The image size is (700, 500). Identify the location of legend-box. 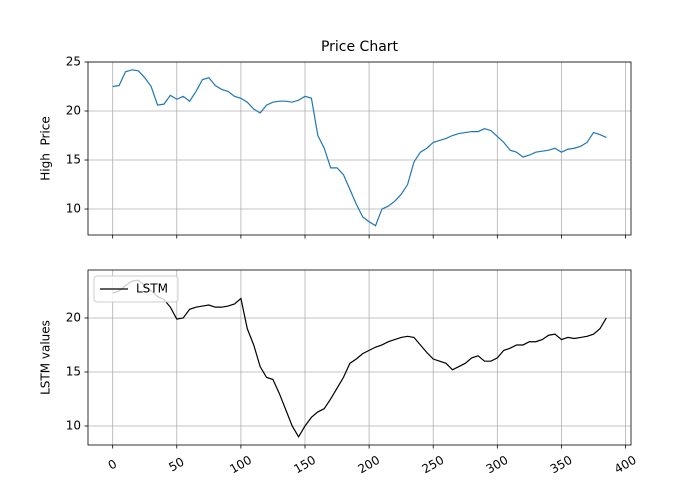
(136, 289).